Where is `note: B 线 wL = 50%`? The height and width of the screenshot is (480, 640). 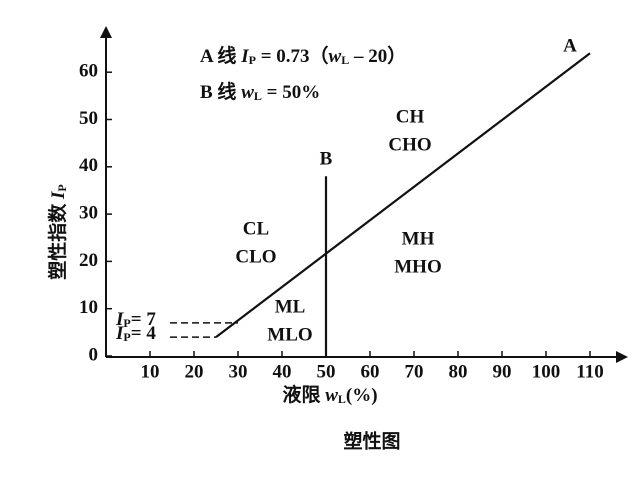 note: B 线 wL = 50% is located at coordinates (260, 91).